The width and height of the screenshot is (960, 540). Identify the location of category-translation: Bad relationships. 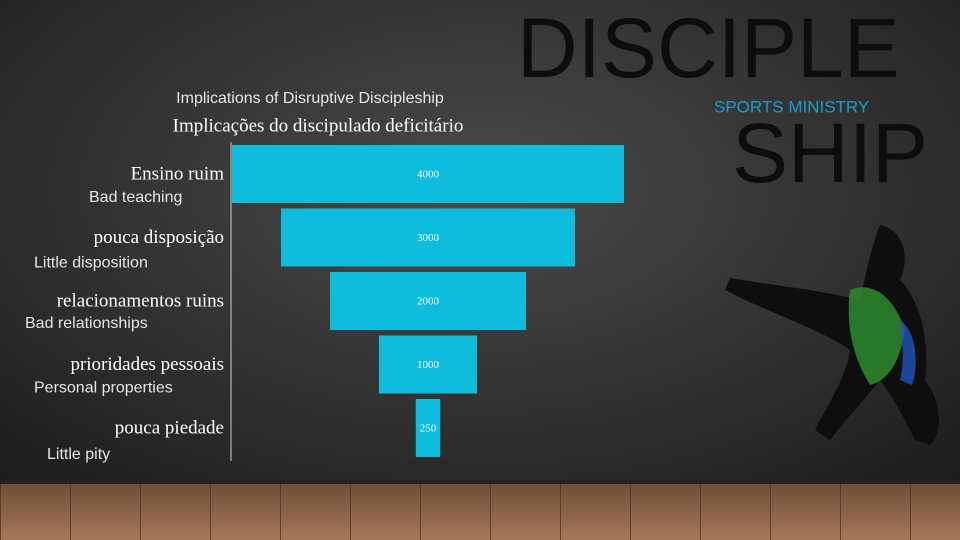
(86, 323).